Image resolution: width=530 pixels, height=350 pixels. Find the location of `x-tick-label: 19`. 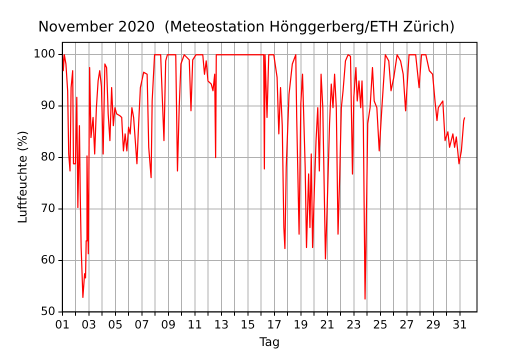

x-tick-label: 19 is located at coordinates (300, 325).